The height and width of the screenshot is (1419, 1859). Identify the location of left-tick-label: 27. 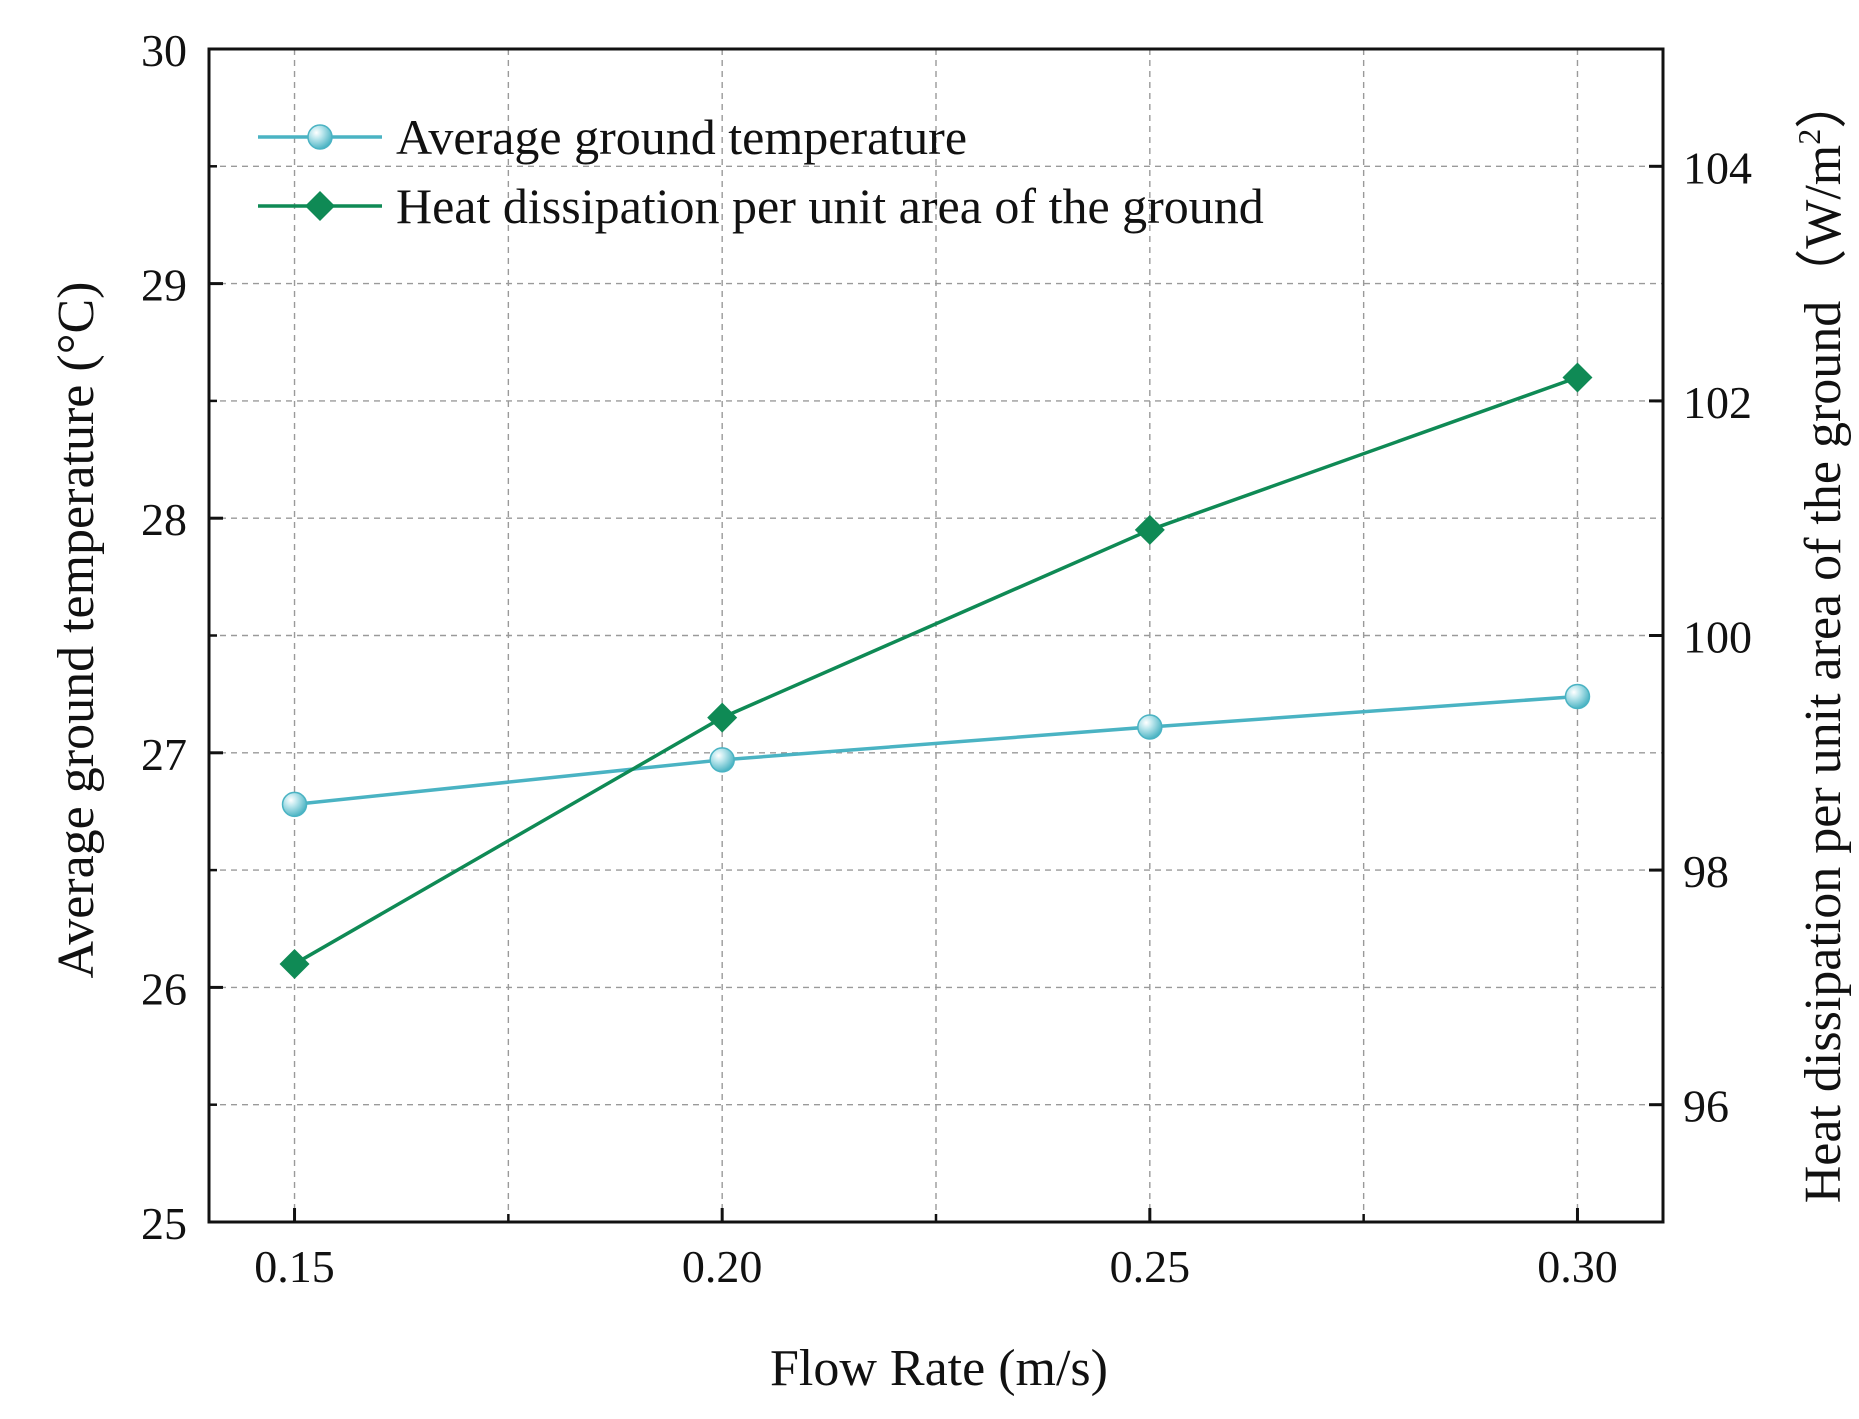
(164, 754).